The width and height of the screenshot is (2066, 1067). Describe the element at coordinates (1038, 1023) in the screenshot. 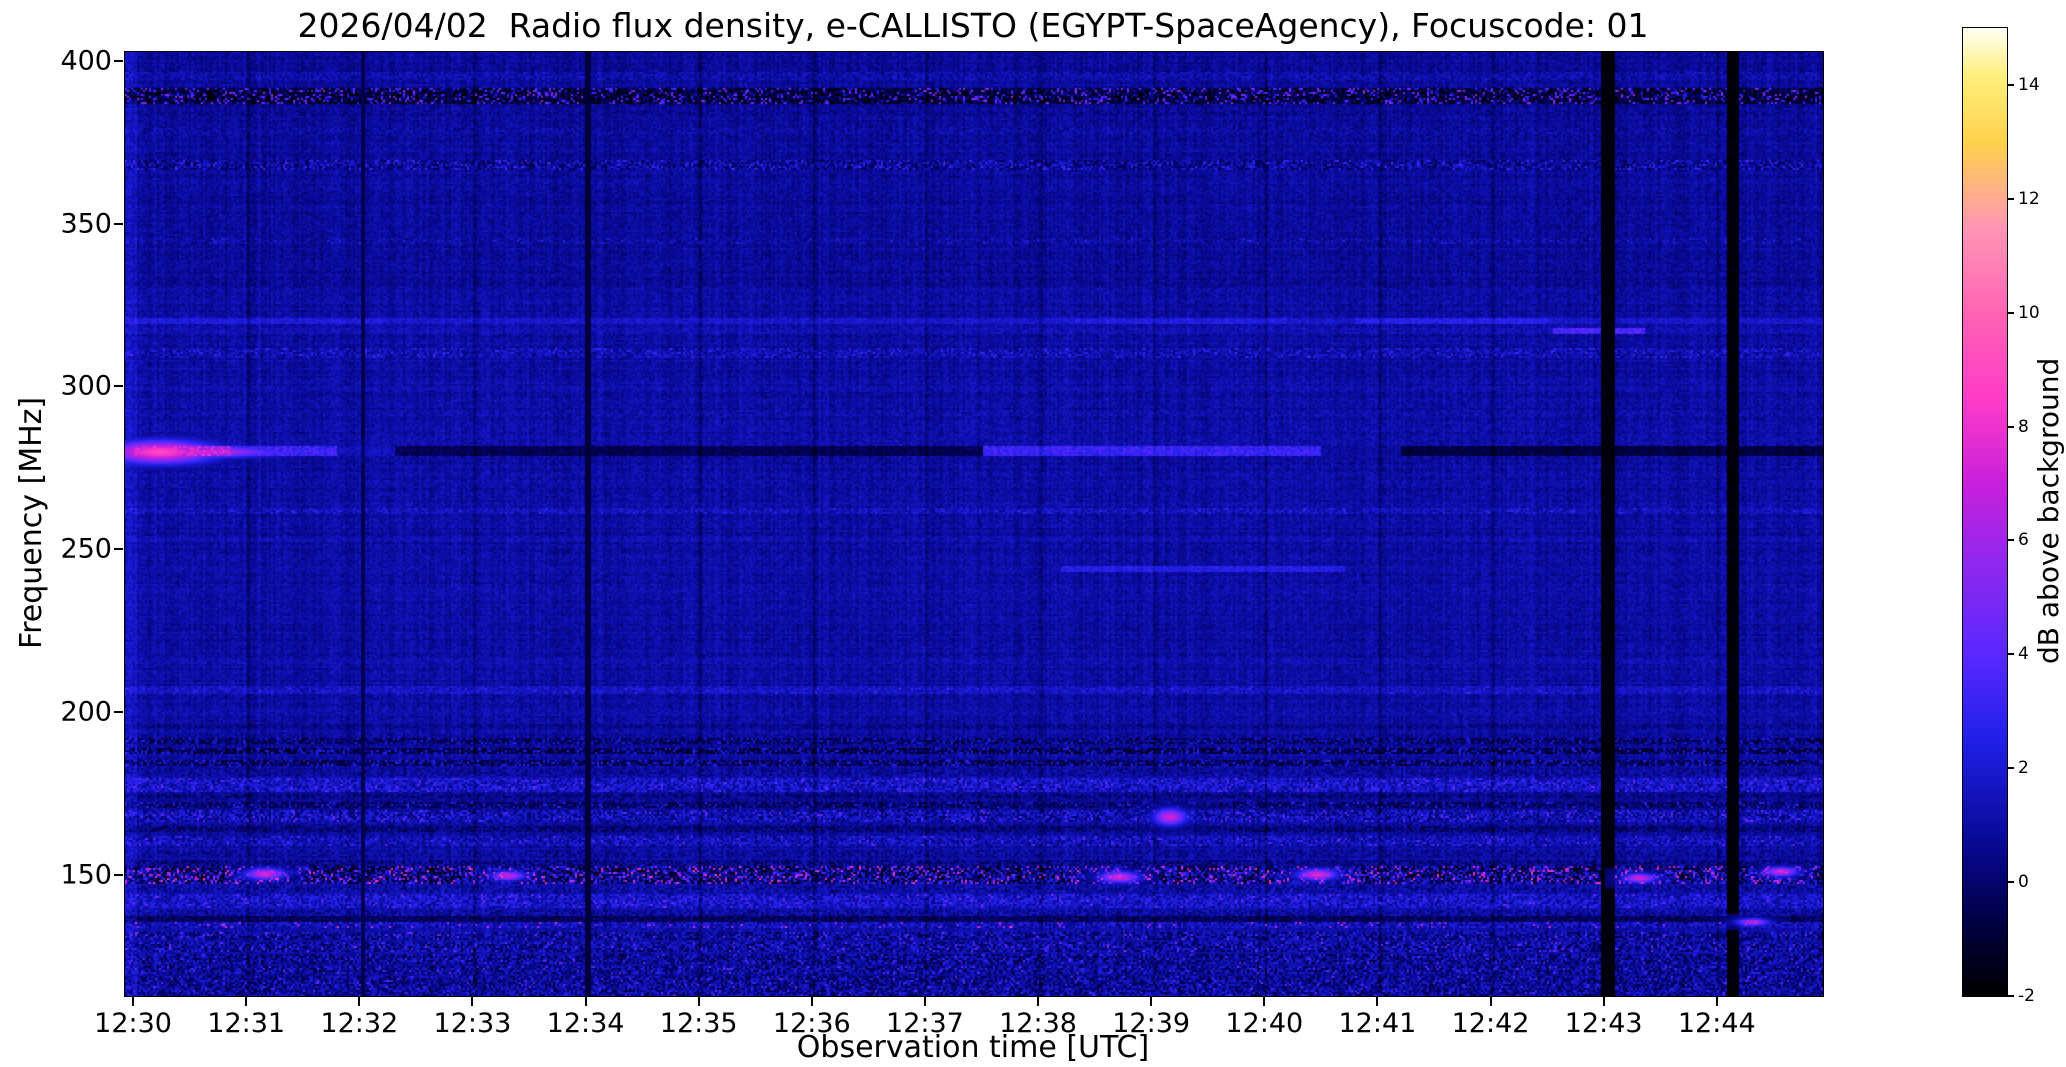

I see `x-tick-label: 12:38` at that location.